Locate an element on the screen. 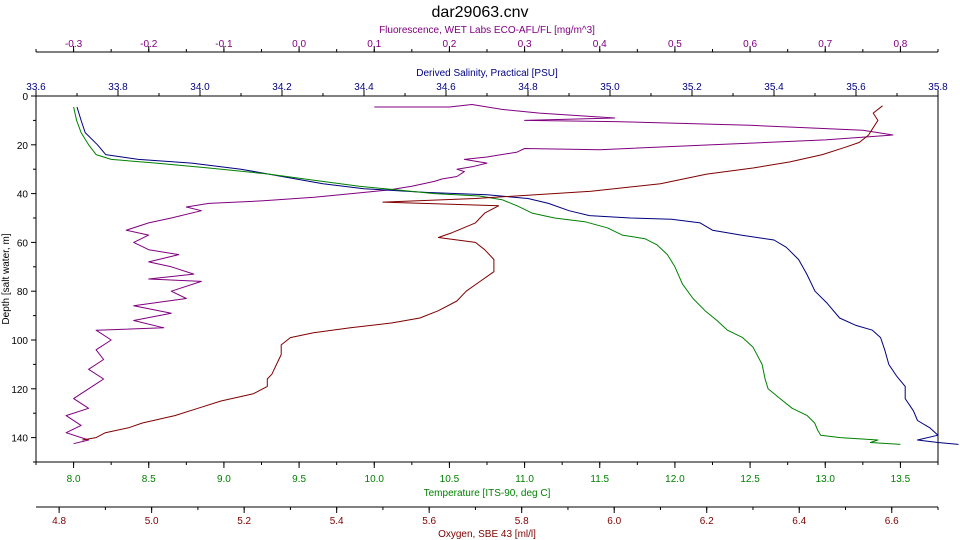  x-tick-label-fluor: 0.4 is located at coordinates (600, 44).